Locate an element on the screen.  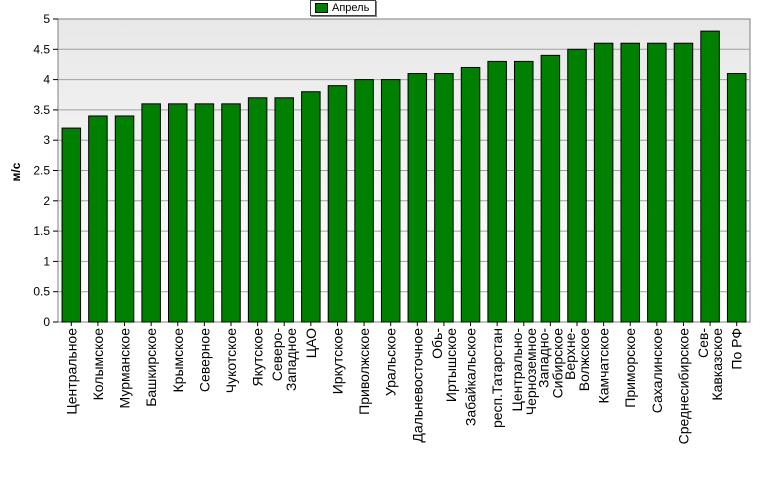
y-tick-label: 2.5 is located at coordinates (41, 171).